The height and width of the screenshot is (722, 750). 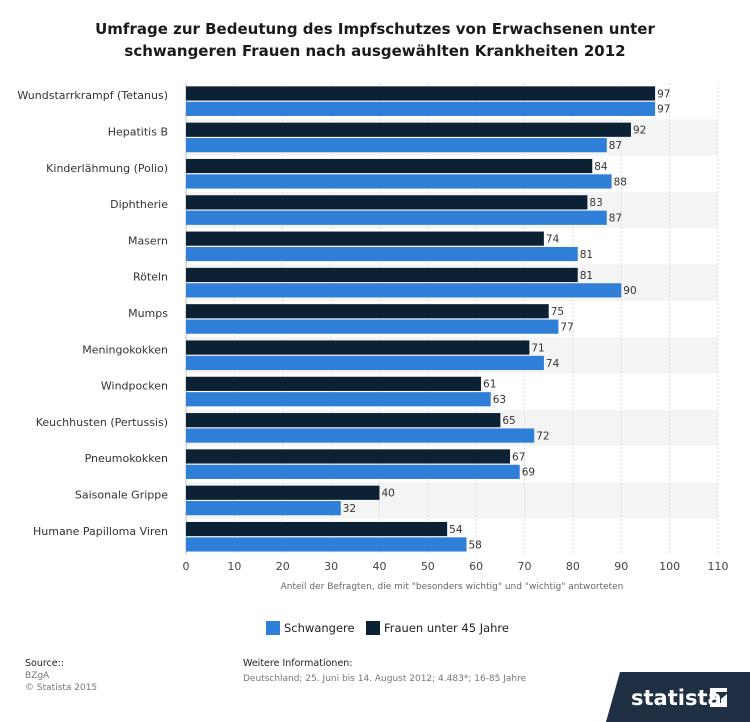 I want to click on x-tick-label: 60, so click(x=476, y=566).